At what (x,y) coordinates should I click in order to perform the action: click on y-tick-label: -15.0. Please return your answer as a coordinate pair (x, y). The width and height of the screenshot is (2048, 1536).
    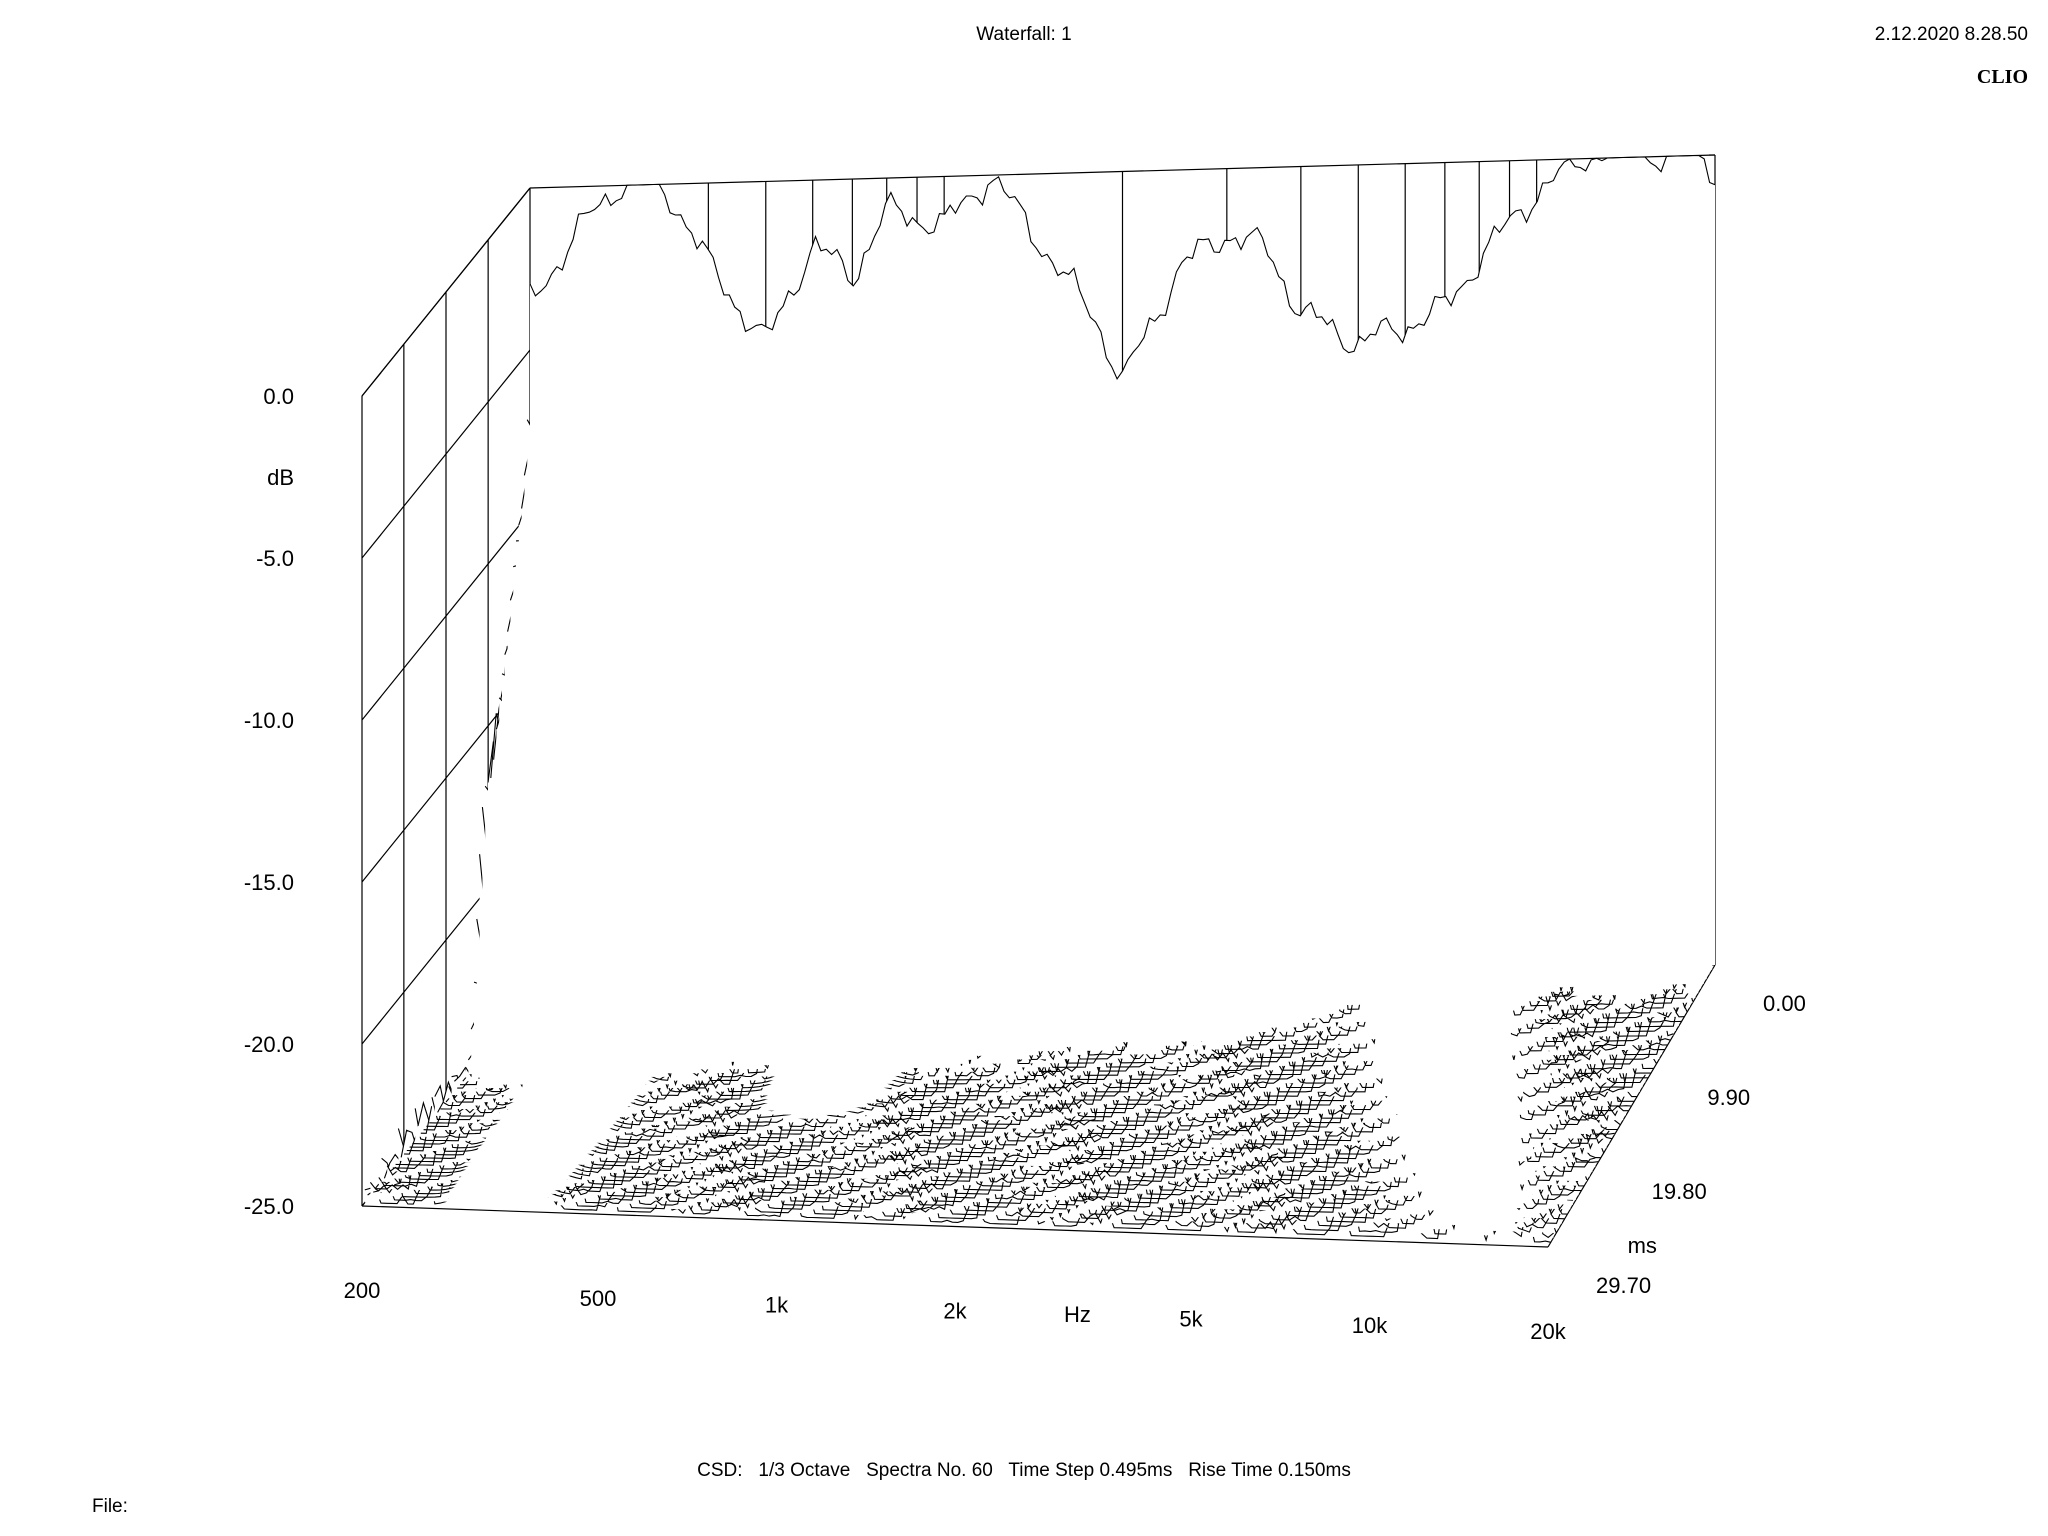
    Looking at the image, I should click on (269, 882).